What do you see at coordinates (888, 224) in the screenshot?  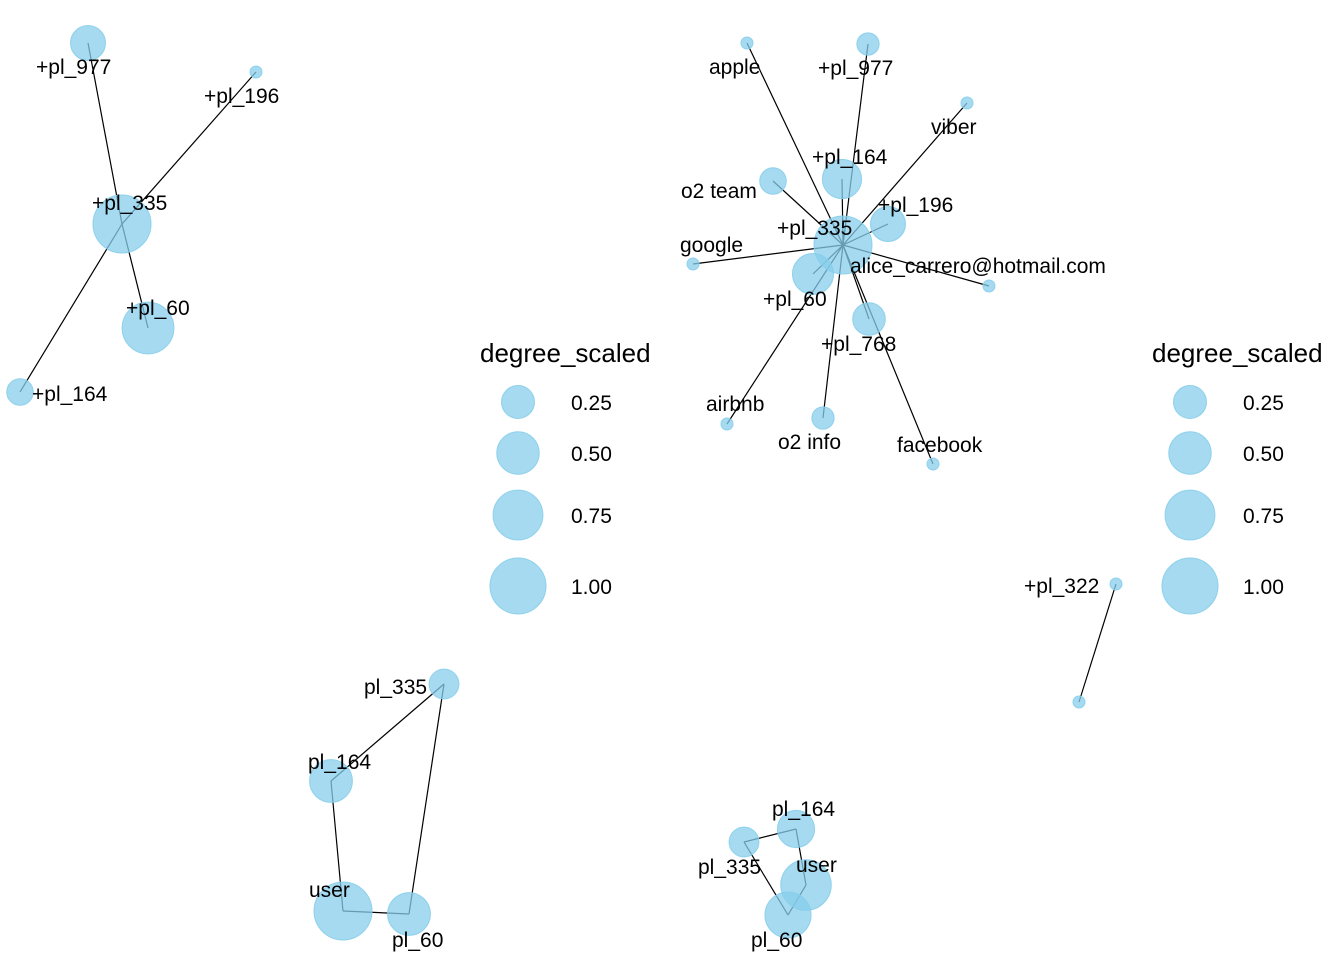 I see `node-b196` at bounding box center [888, 224].